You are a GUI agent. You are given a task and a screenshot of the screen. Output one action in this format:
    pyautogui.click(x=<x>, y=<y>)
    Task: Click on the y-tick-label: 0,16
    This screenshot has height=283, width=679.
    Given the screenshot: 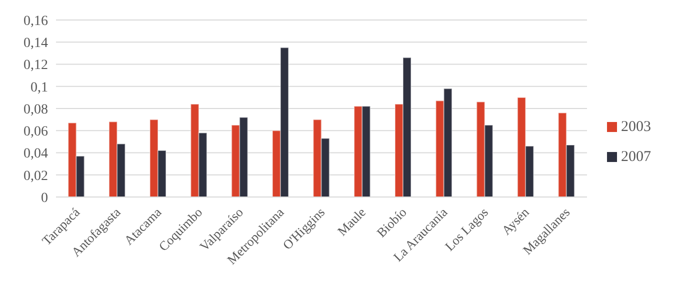 What is the action you would take?
    pyautogui.click(x=36, y=21)
    